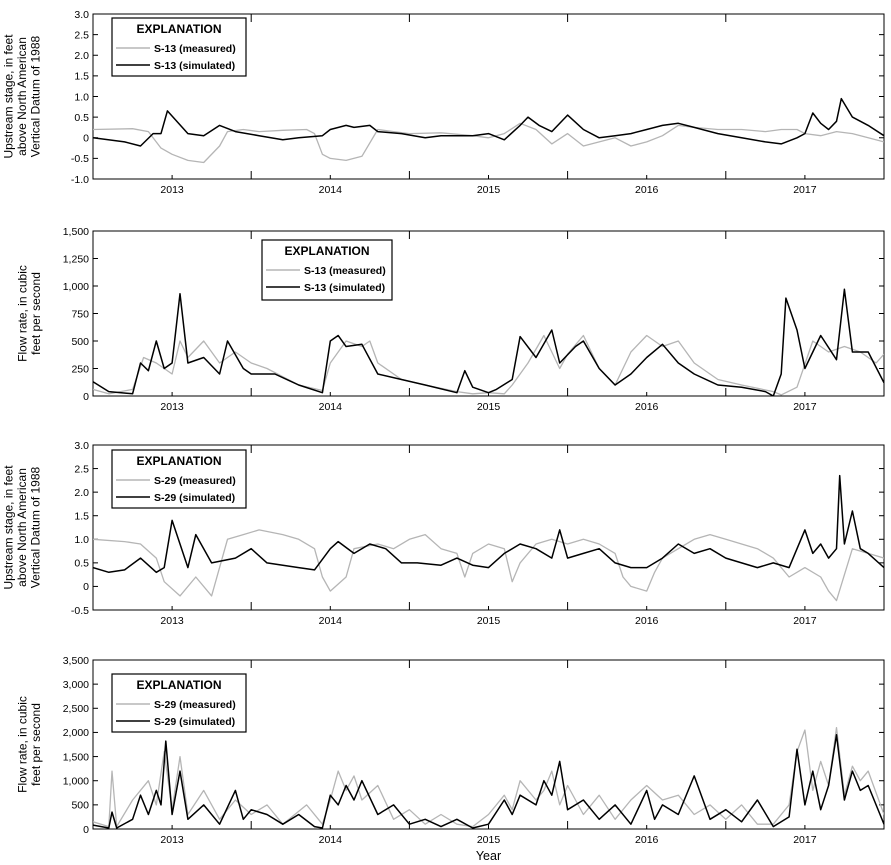 The height and width of the screenshot is (865, 891). What do you see at coordinates (80, 180) in the screenshot?
I see `y-tick-label: -1.0` at bounding box center [80, 180].